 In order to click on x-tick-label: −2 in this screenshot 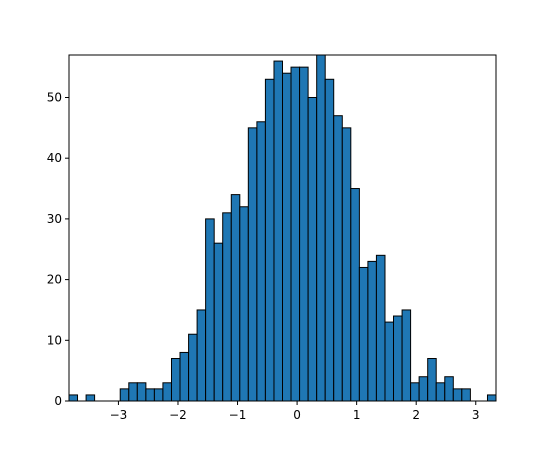, I will do `click(178, 415)`.